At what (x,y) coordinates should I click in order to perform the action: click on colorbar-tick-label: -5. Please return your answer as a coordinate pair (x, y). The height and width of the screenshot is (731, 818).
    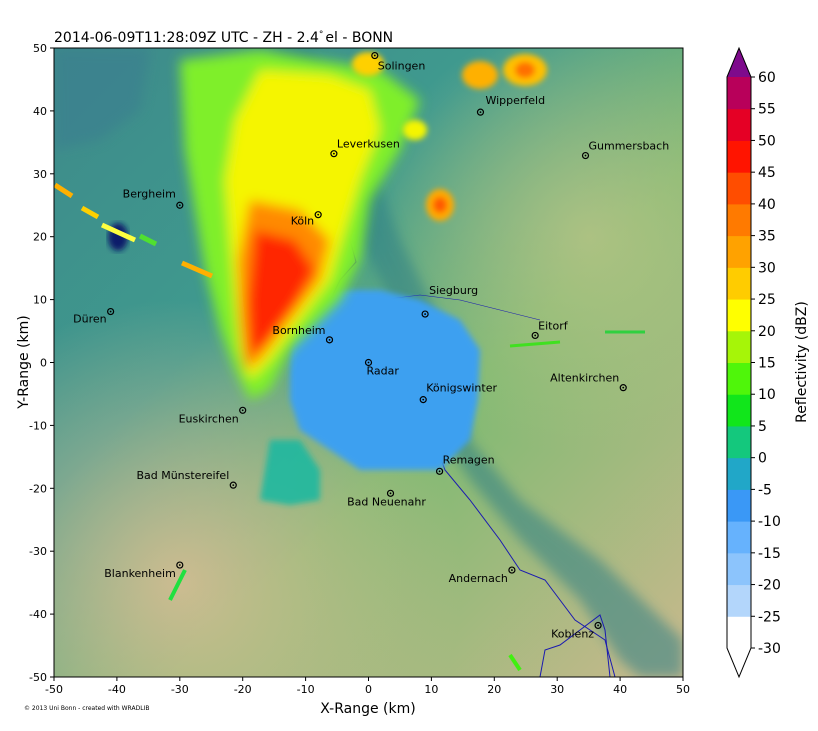
    Looking at the image, I should click on (765, 490).